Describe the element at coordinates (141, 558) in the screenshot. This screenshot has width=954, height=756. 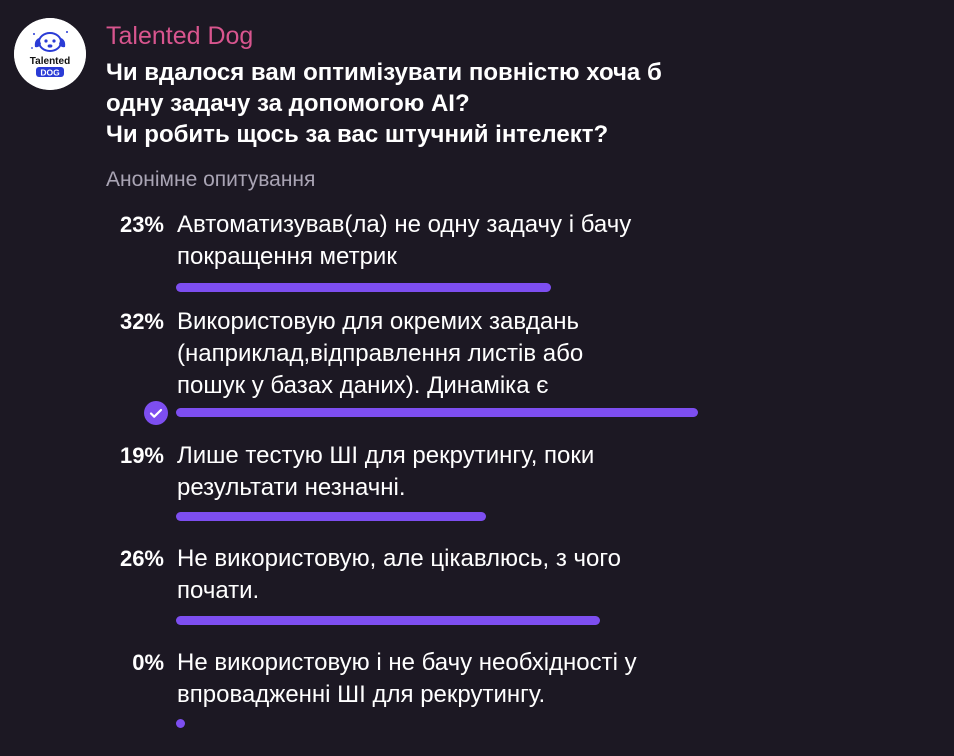
I see `poll-option-percent: 26%` at that location.